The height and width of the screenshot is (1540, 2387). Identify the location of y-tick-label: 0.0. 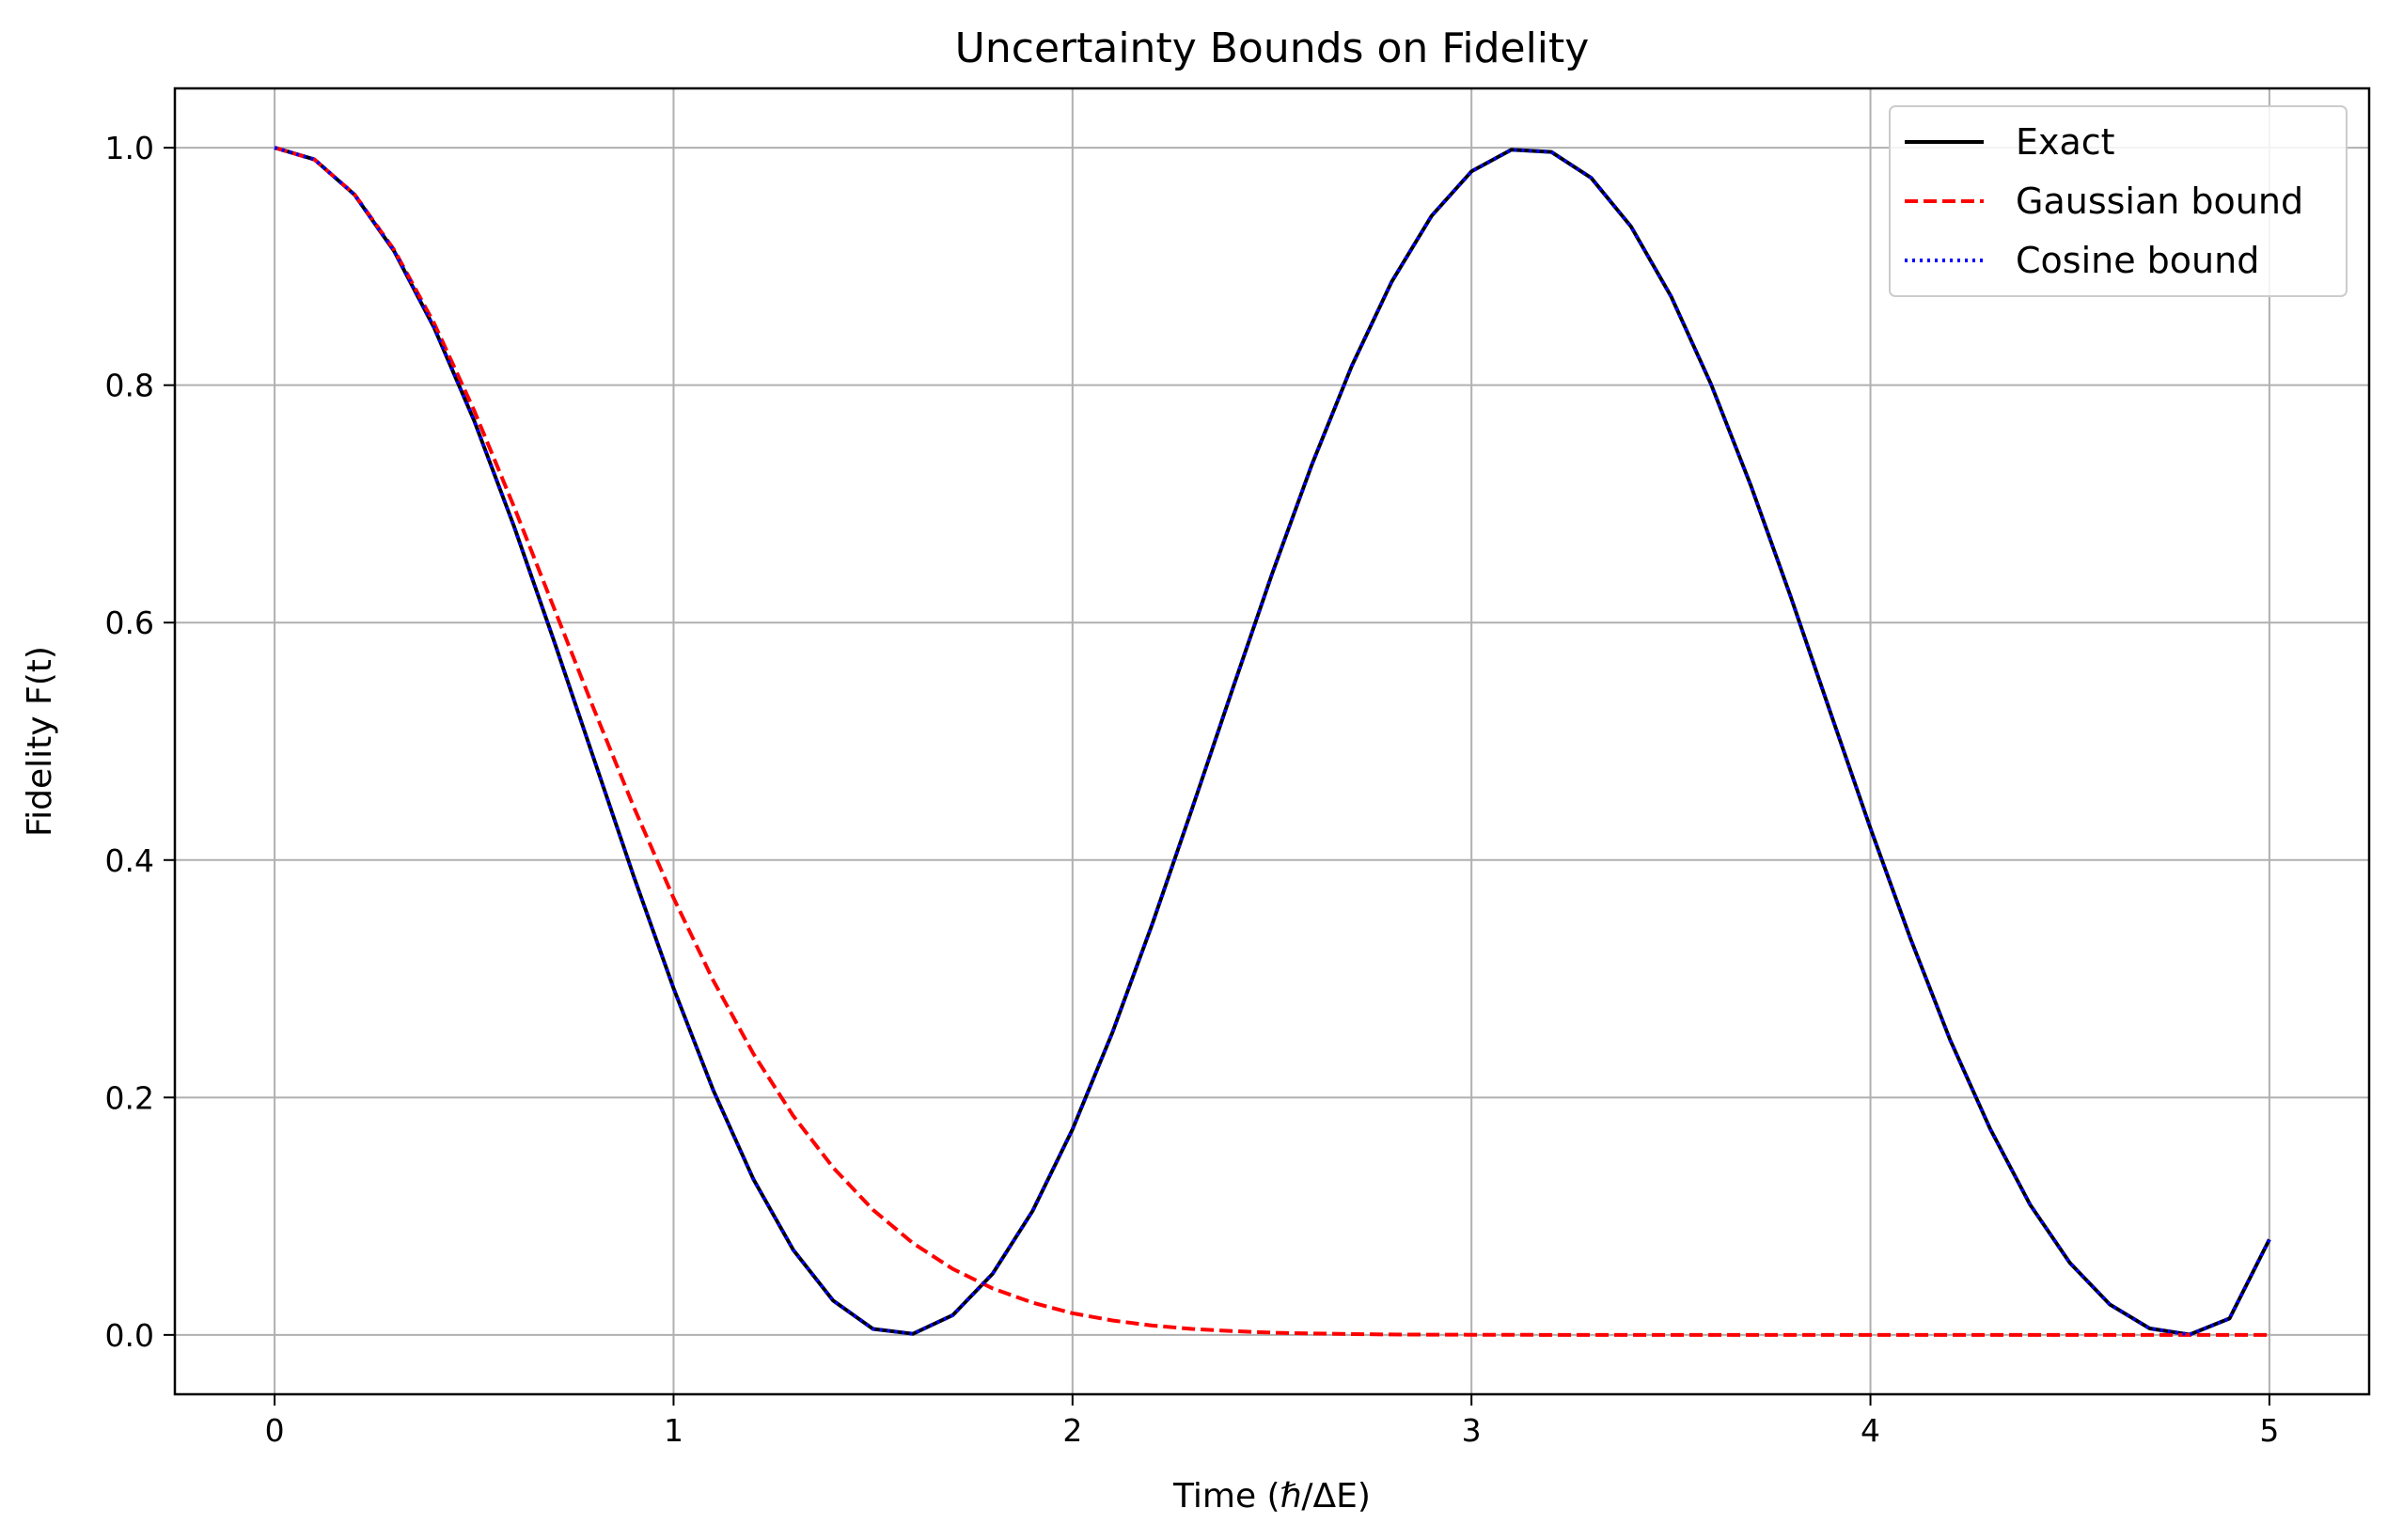
(129, 1335).